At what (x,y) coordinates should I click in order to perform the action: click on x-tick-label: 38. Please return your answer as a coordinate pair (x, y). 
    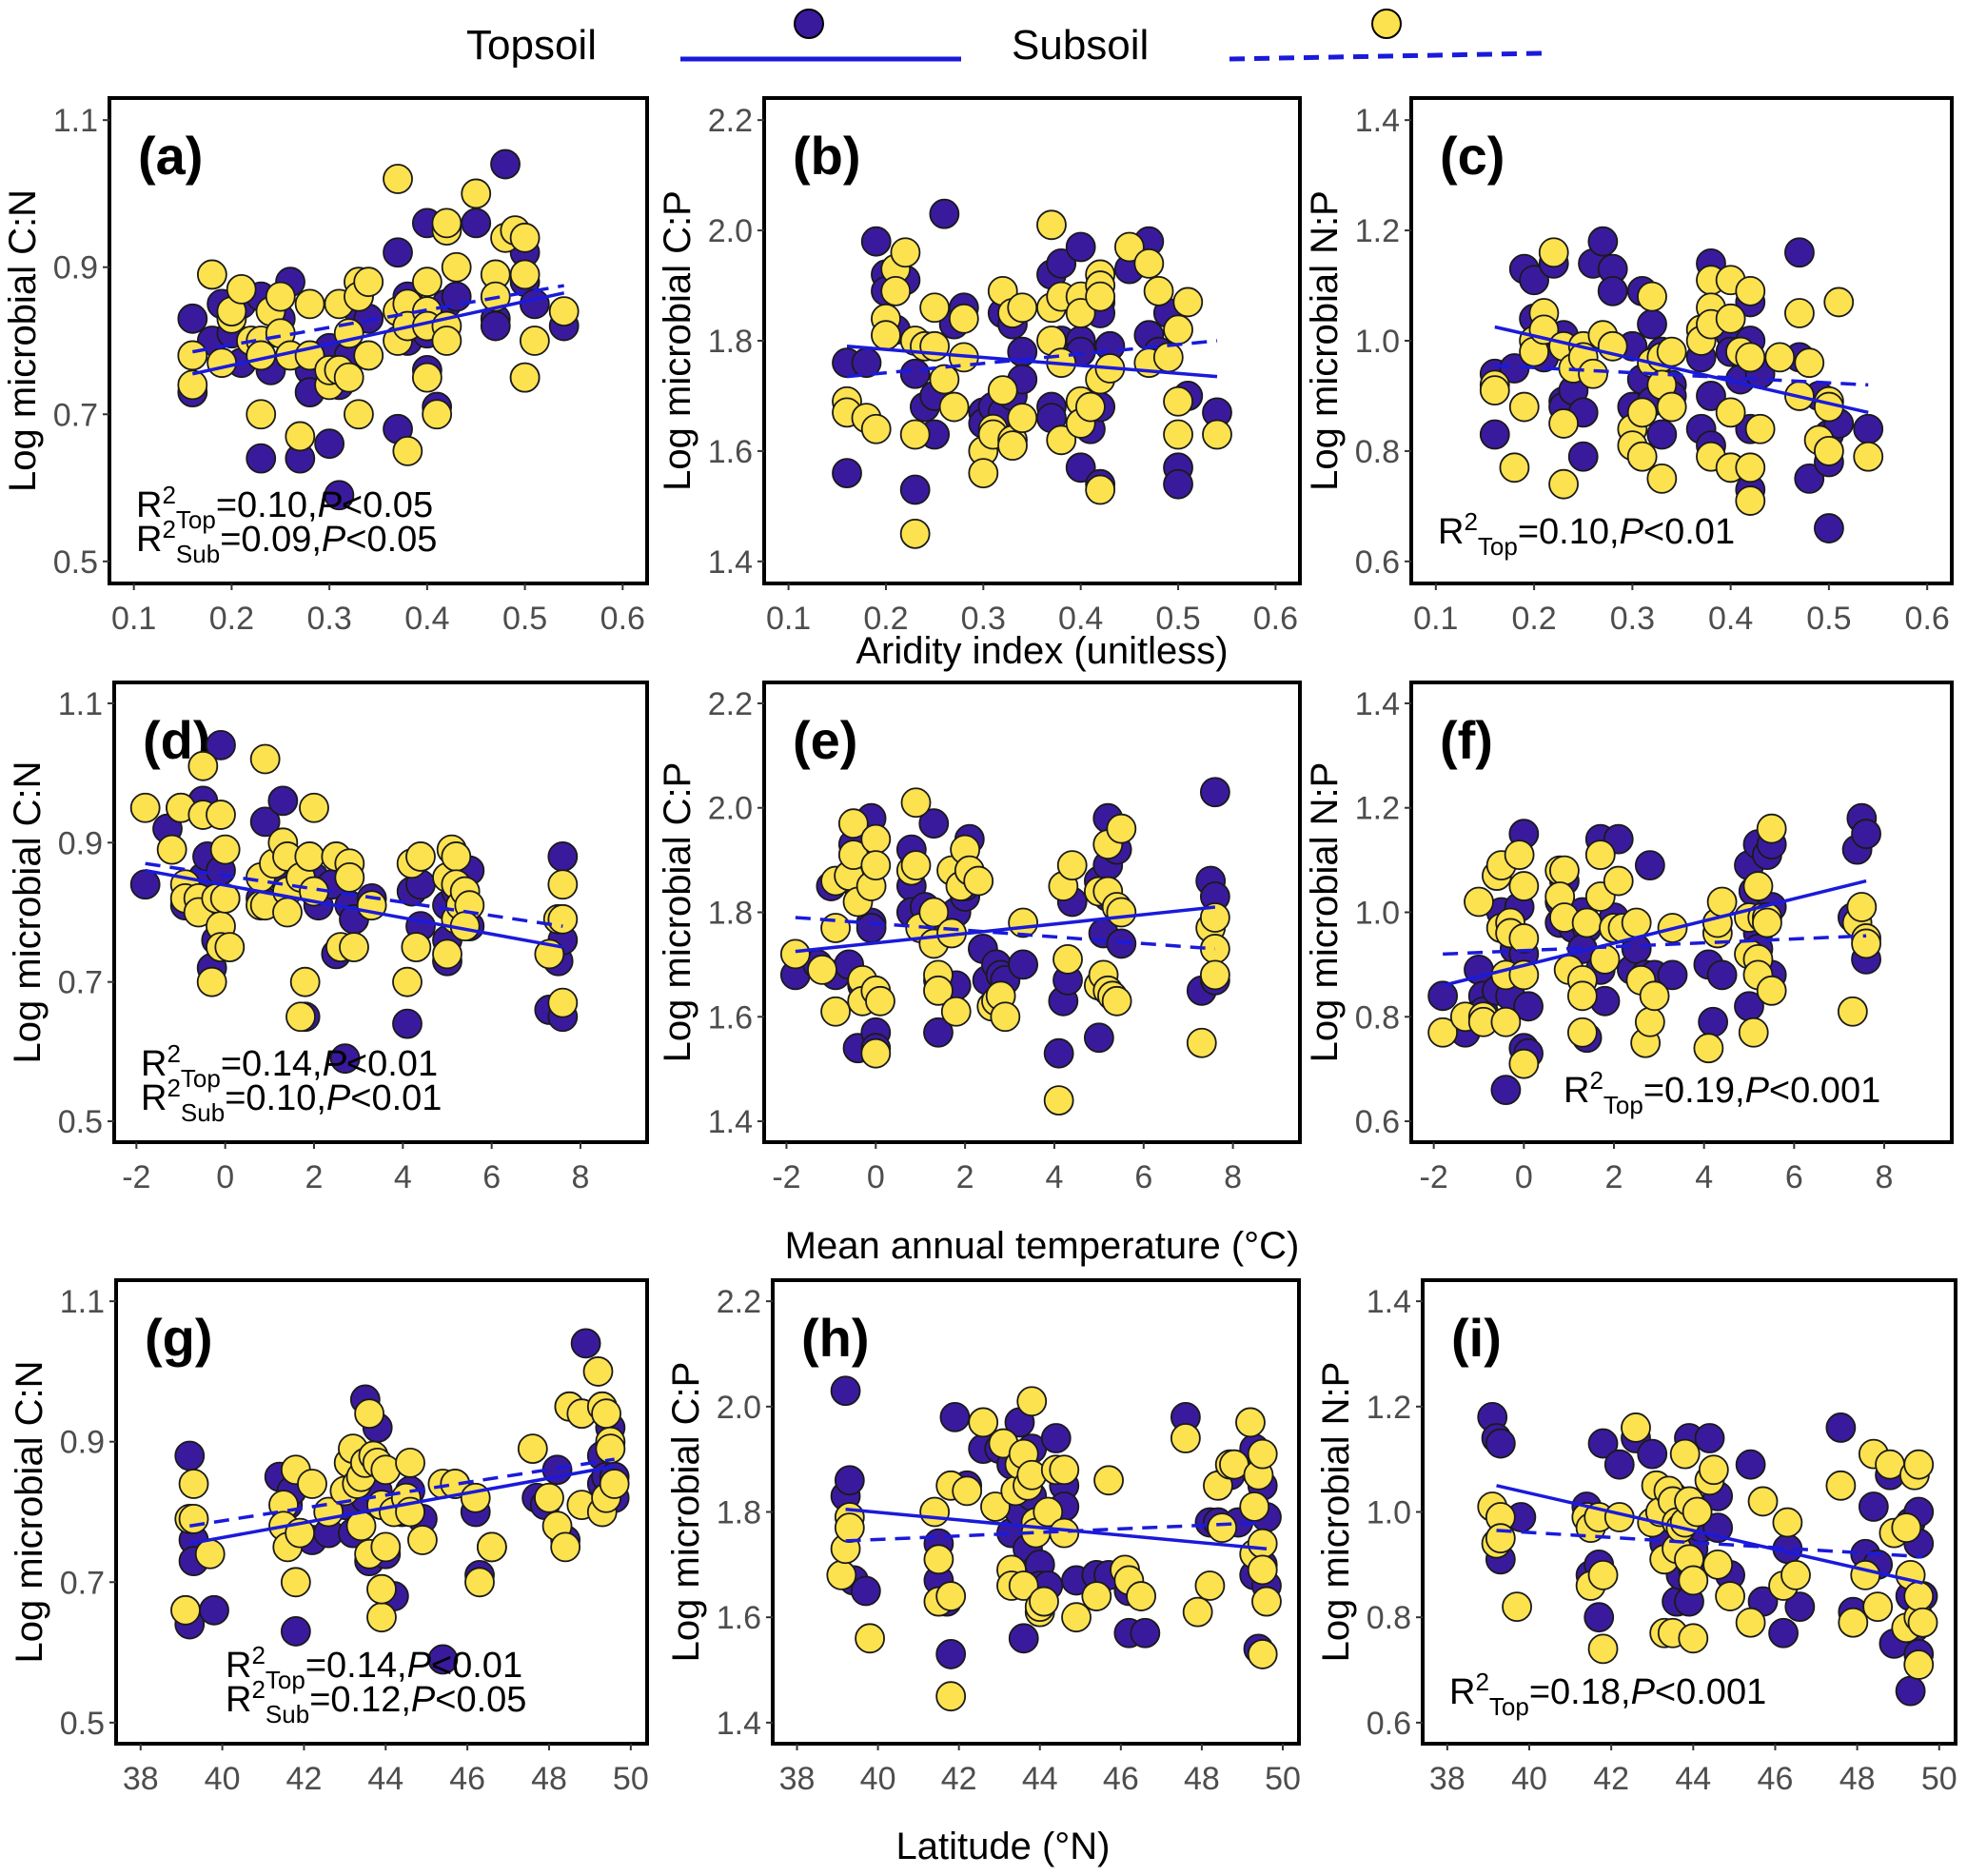
    Looking at the image, I should click on (141, 1779).